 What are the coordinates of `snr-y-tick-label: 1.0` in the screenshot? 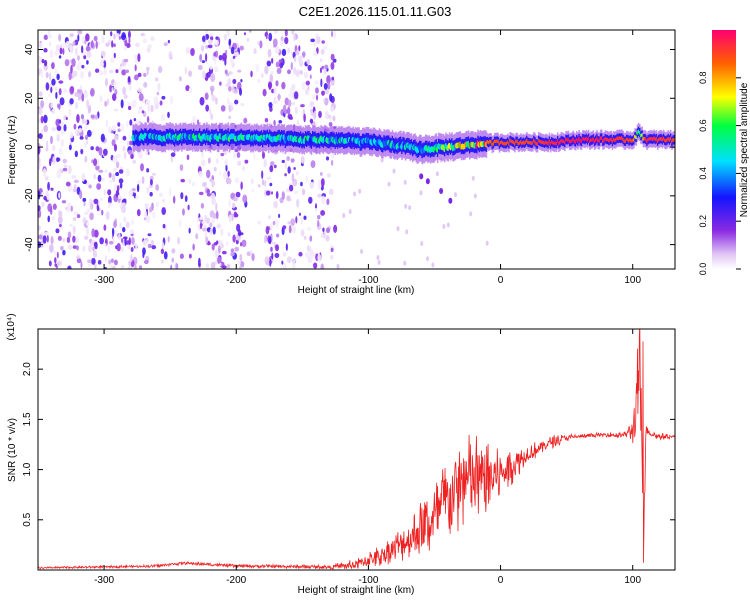 It's located at (27, 469).